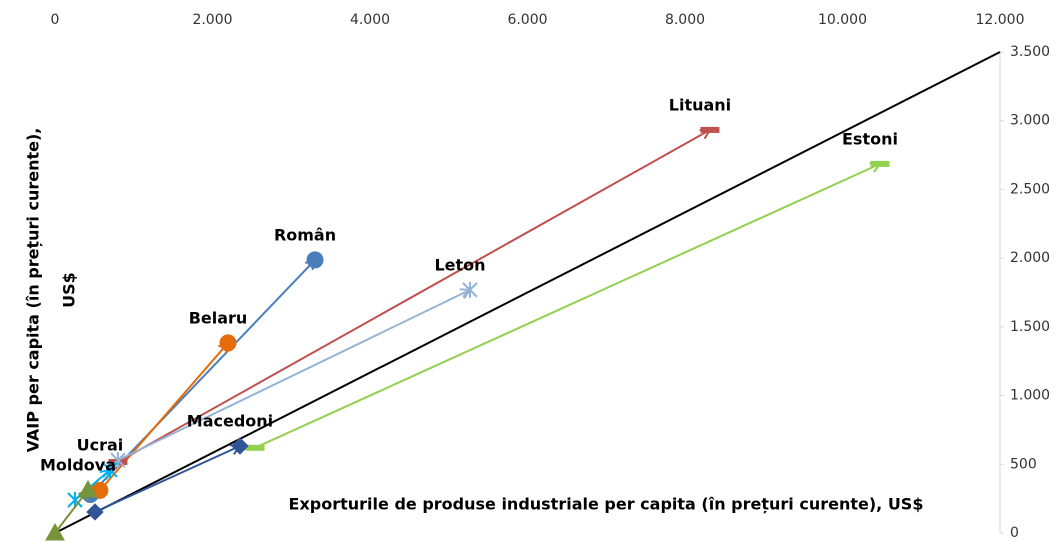 This screenshot has height=542, width=1064. Describe the element at coordinates (78, 464) in the screenshot. I see `series-label: Moldova` at that location.